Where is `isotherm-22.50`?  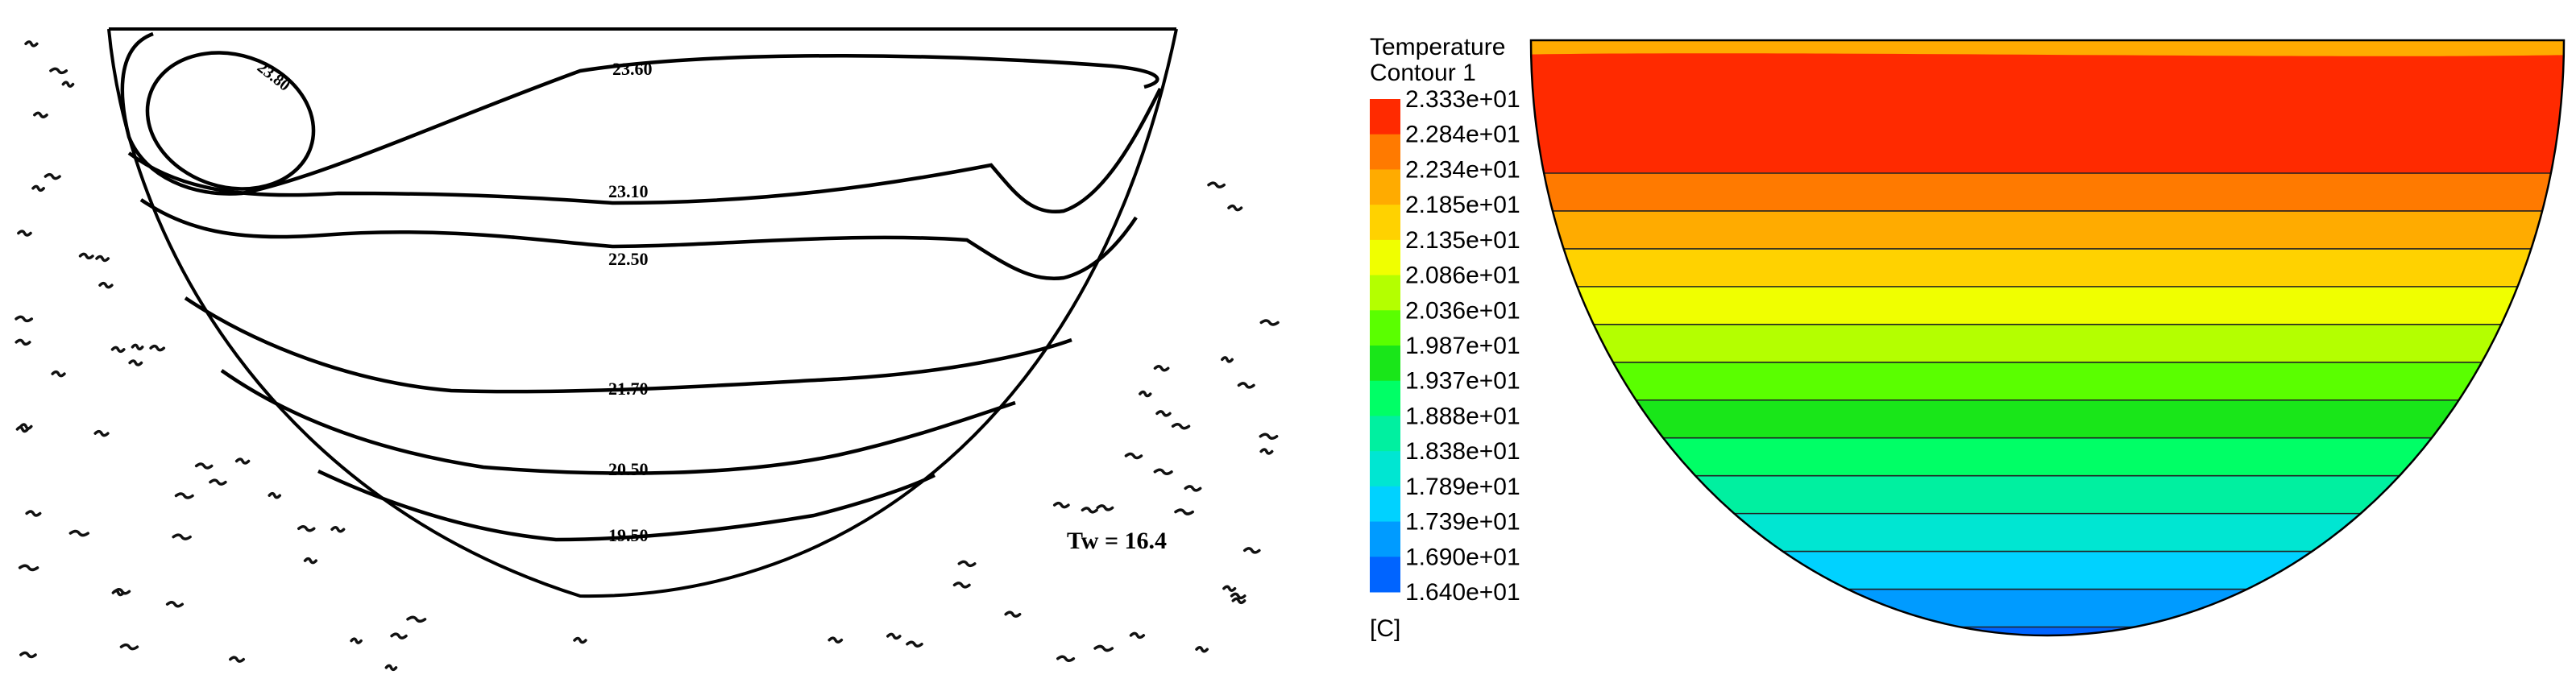 isotherm-22.50 is located at coordinates (638, 239).